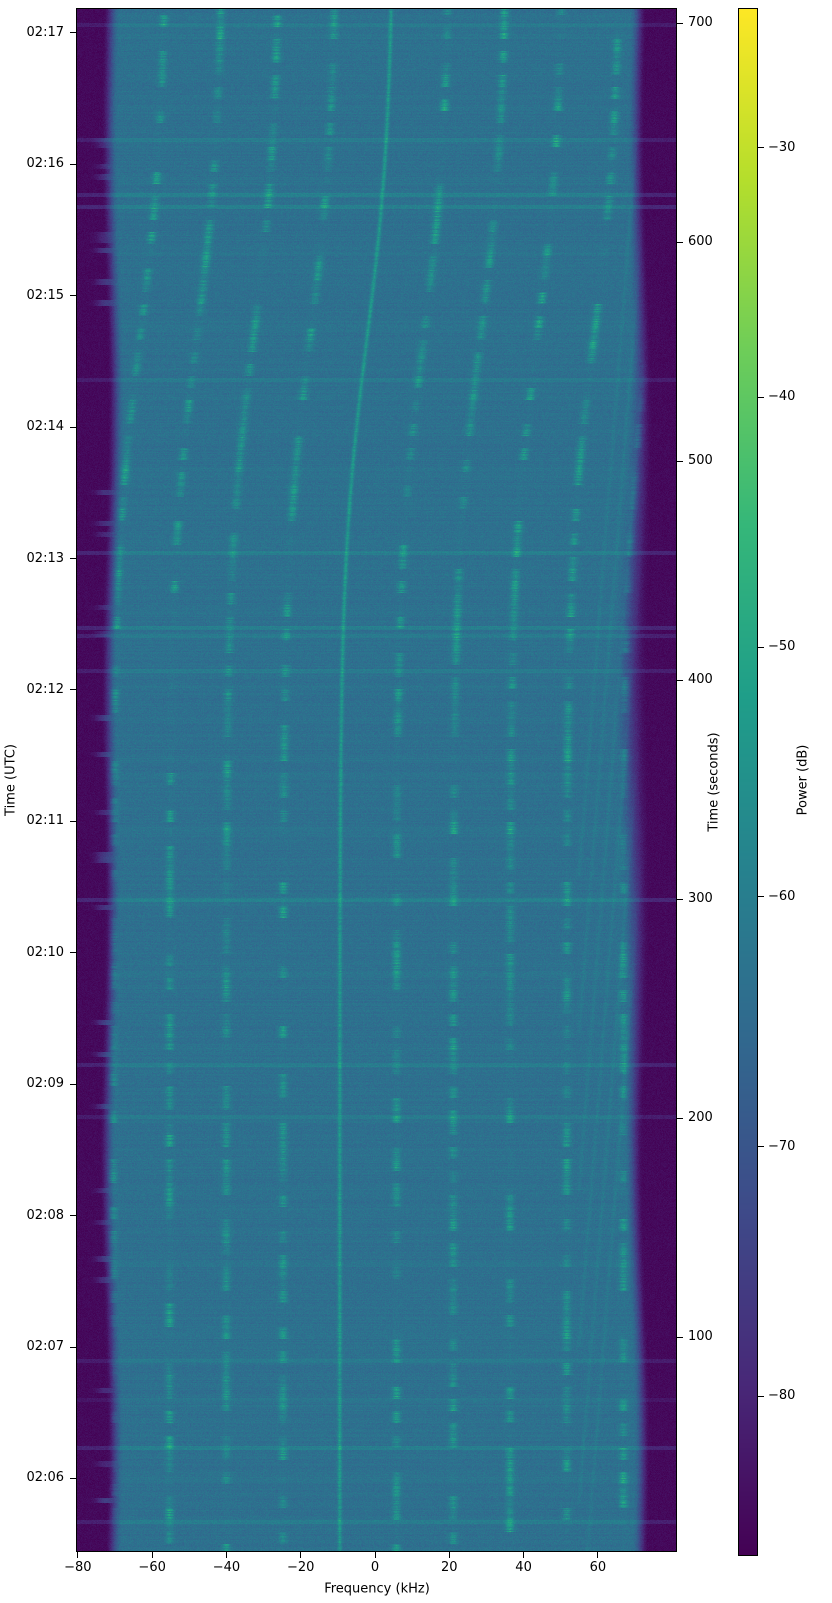 The width and height of the screenshot is (832, 1603). I want to click on y-axis-label-left-text: Time (UTC), so click(11, 780).